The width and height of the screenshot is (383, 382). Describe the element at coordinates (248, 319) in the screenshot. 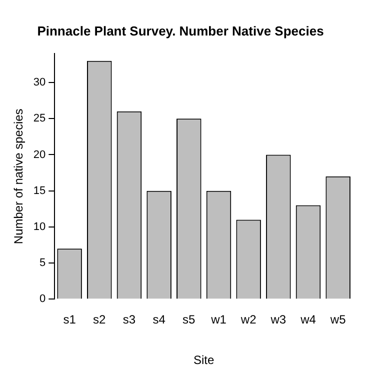

I see `x-tick-label: w2` at that location.